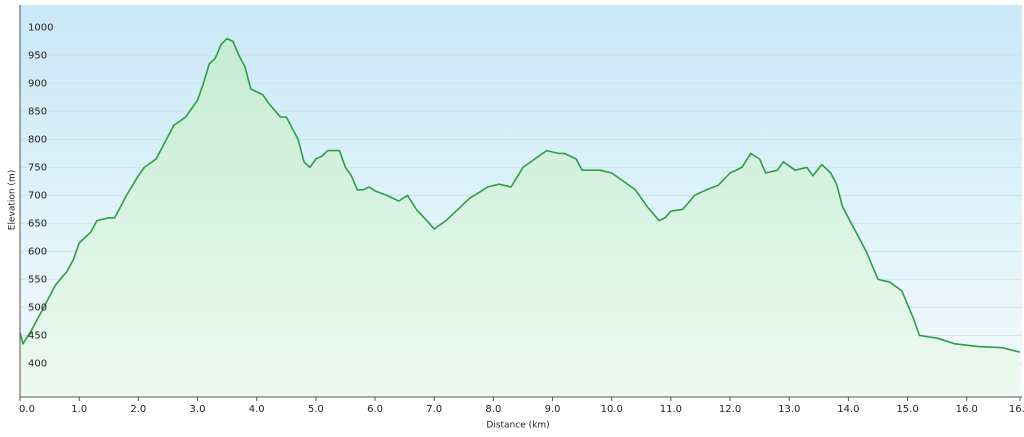 The height and width of the screenshot is (437, 1024). Describe the element at coordinates (37, 55) in the screenshot. I see `y-tick-label: 950` at that location.